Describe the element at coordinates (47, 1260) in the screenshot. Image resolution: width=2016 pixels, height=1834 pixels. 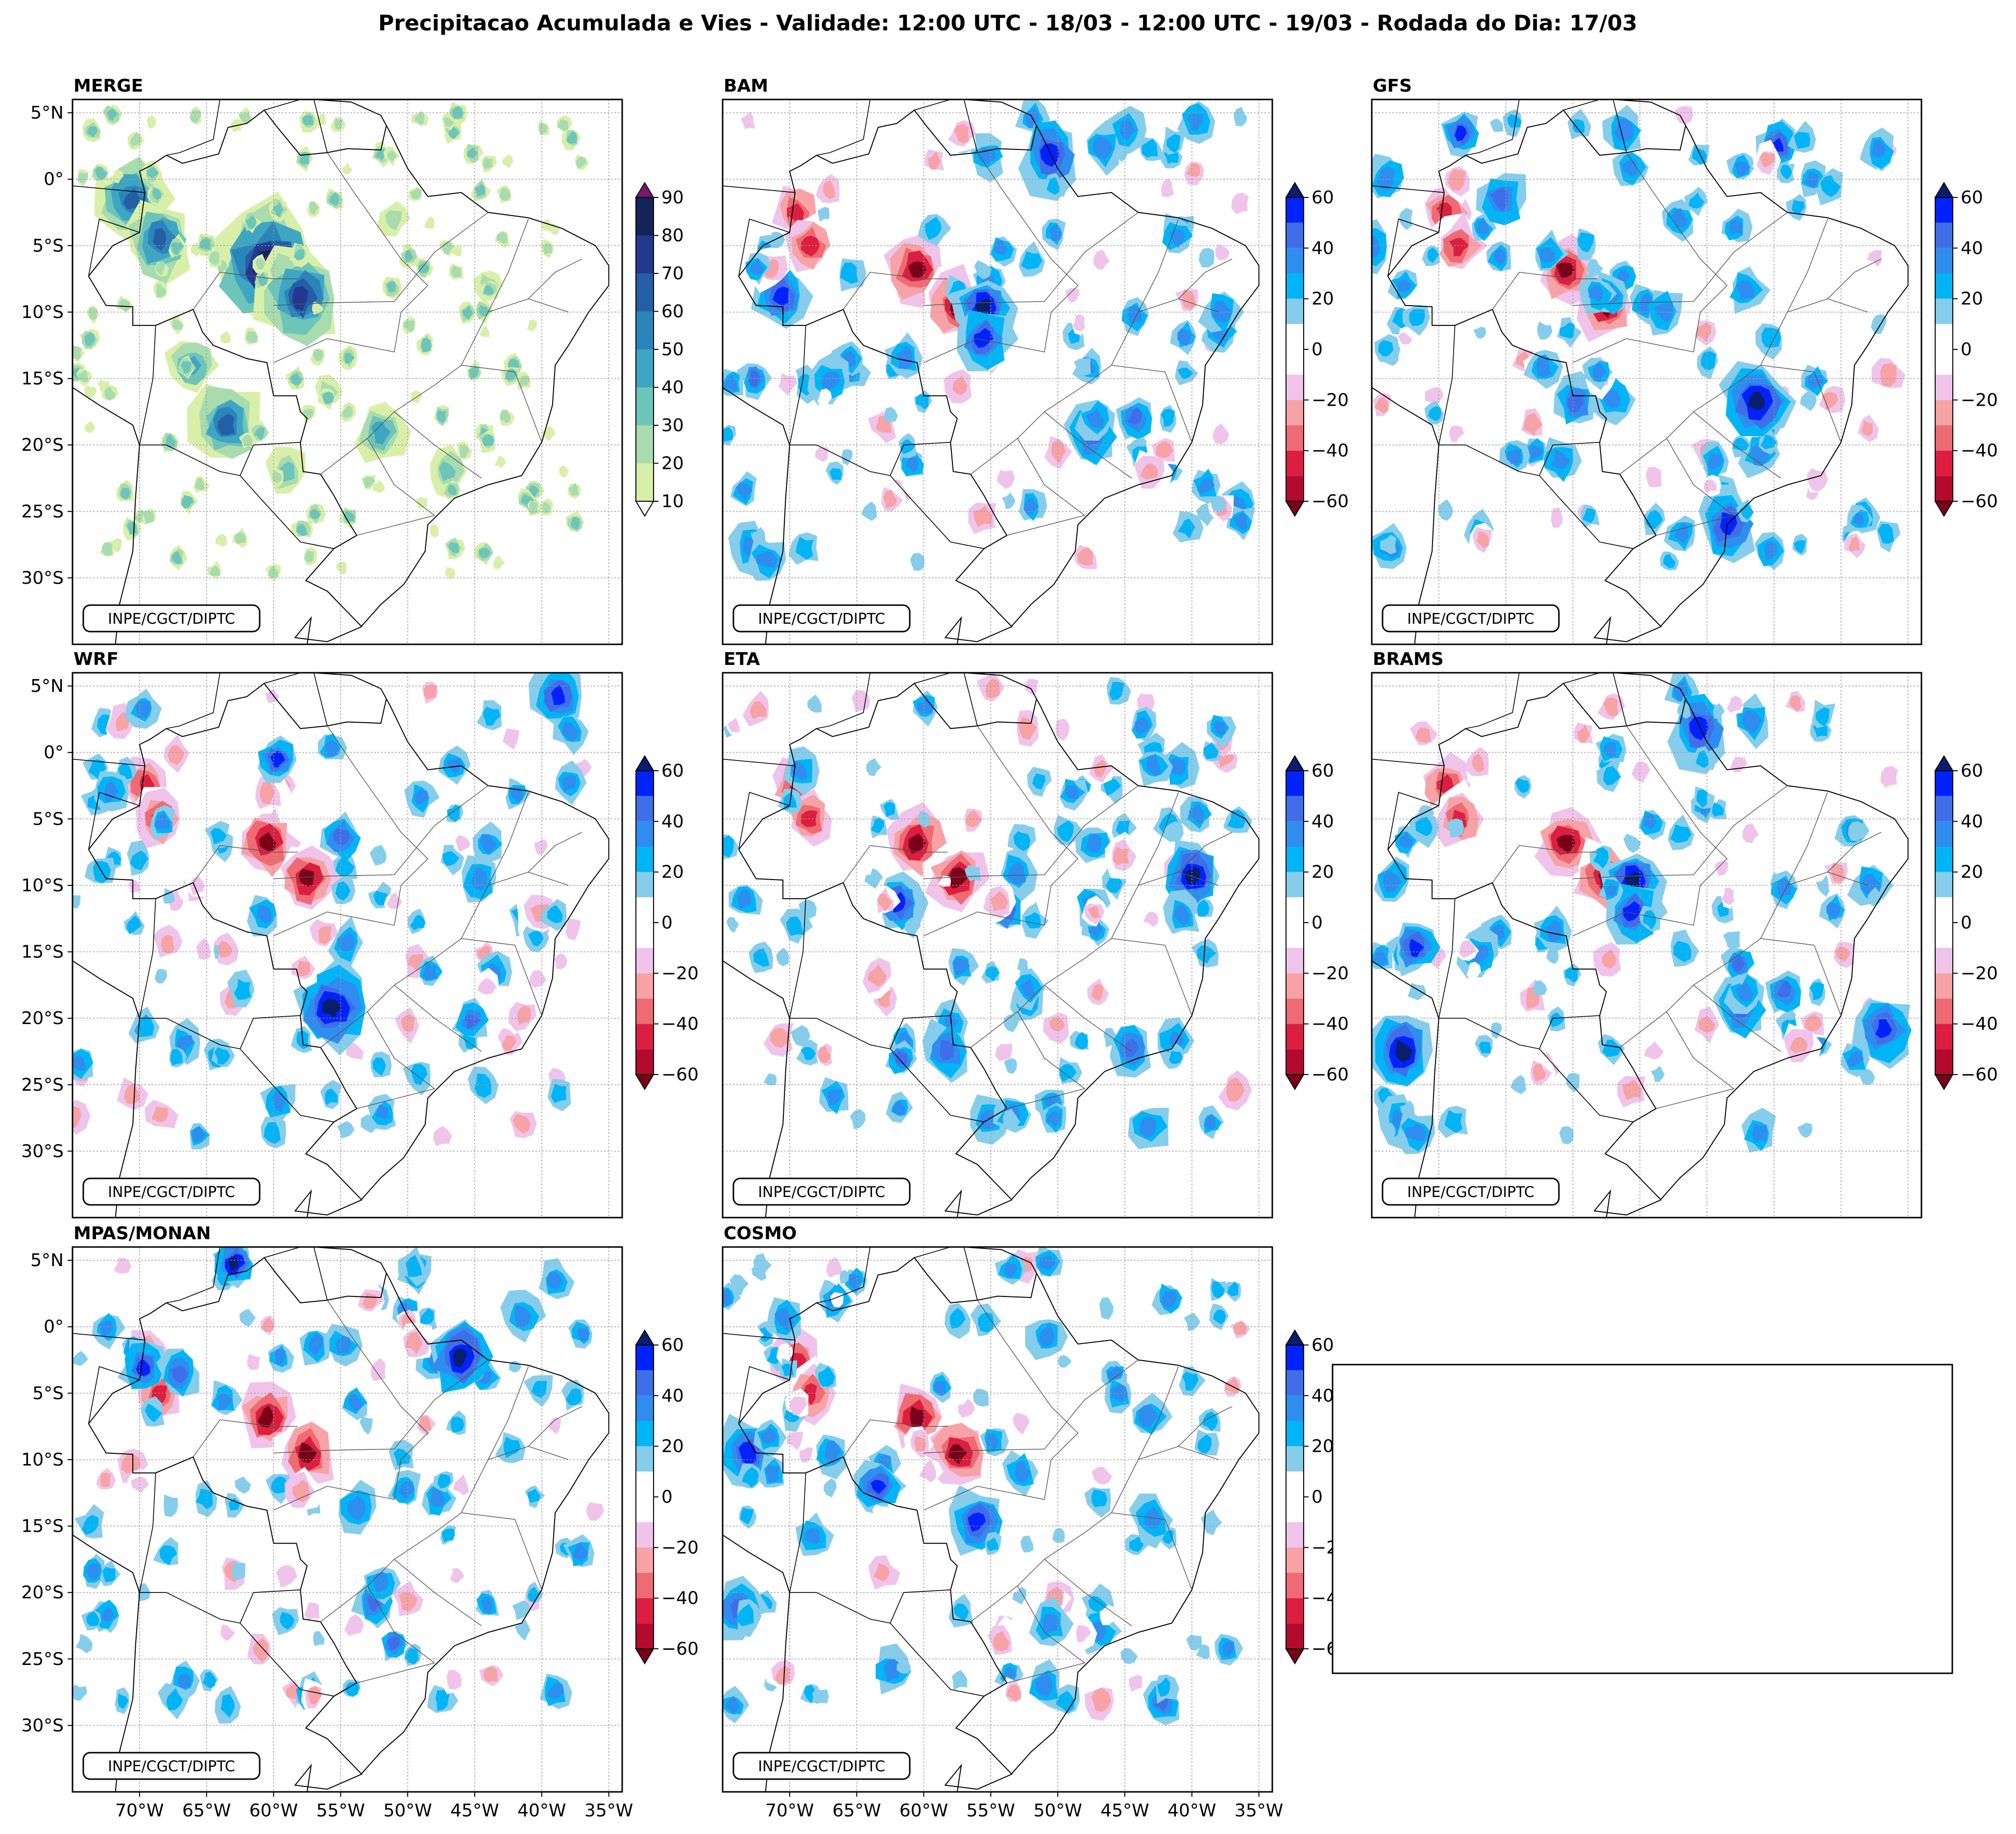
I see `lat-label: 5°N` at that location.